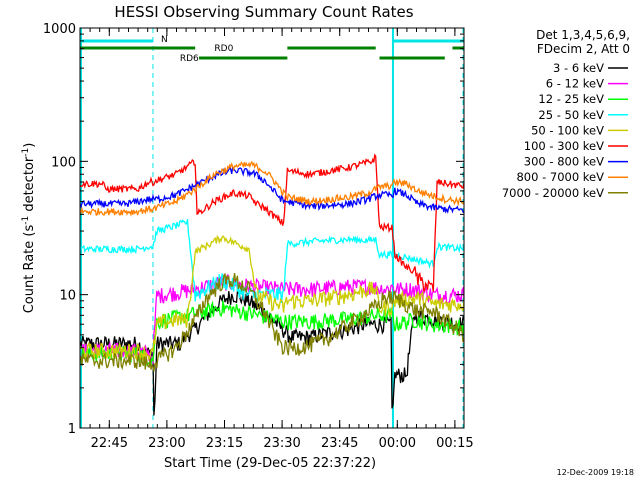 This screenshot has width=640, height=484. I want to click on x-axis-label: Start Time (29-Dec-05 22:37:22), so click(270, 463).